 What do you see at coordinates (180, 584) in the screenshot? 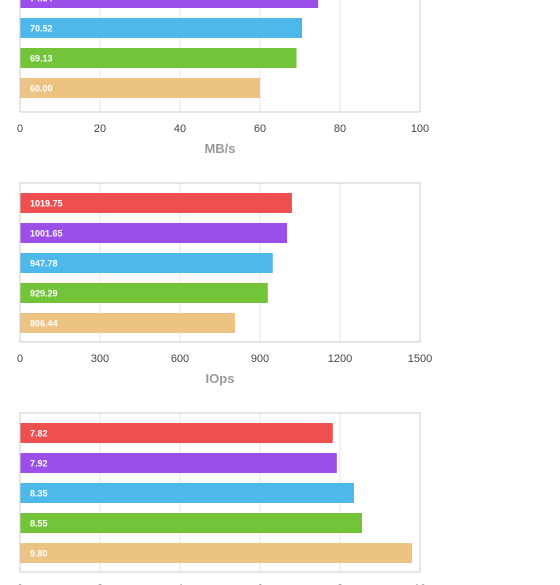
I see `x-tick-label: 4` at bounding box center [180, 584].